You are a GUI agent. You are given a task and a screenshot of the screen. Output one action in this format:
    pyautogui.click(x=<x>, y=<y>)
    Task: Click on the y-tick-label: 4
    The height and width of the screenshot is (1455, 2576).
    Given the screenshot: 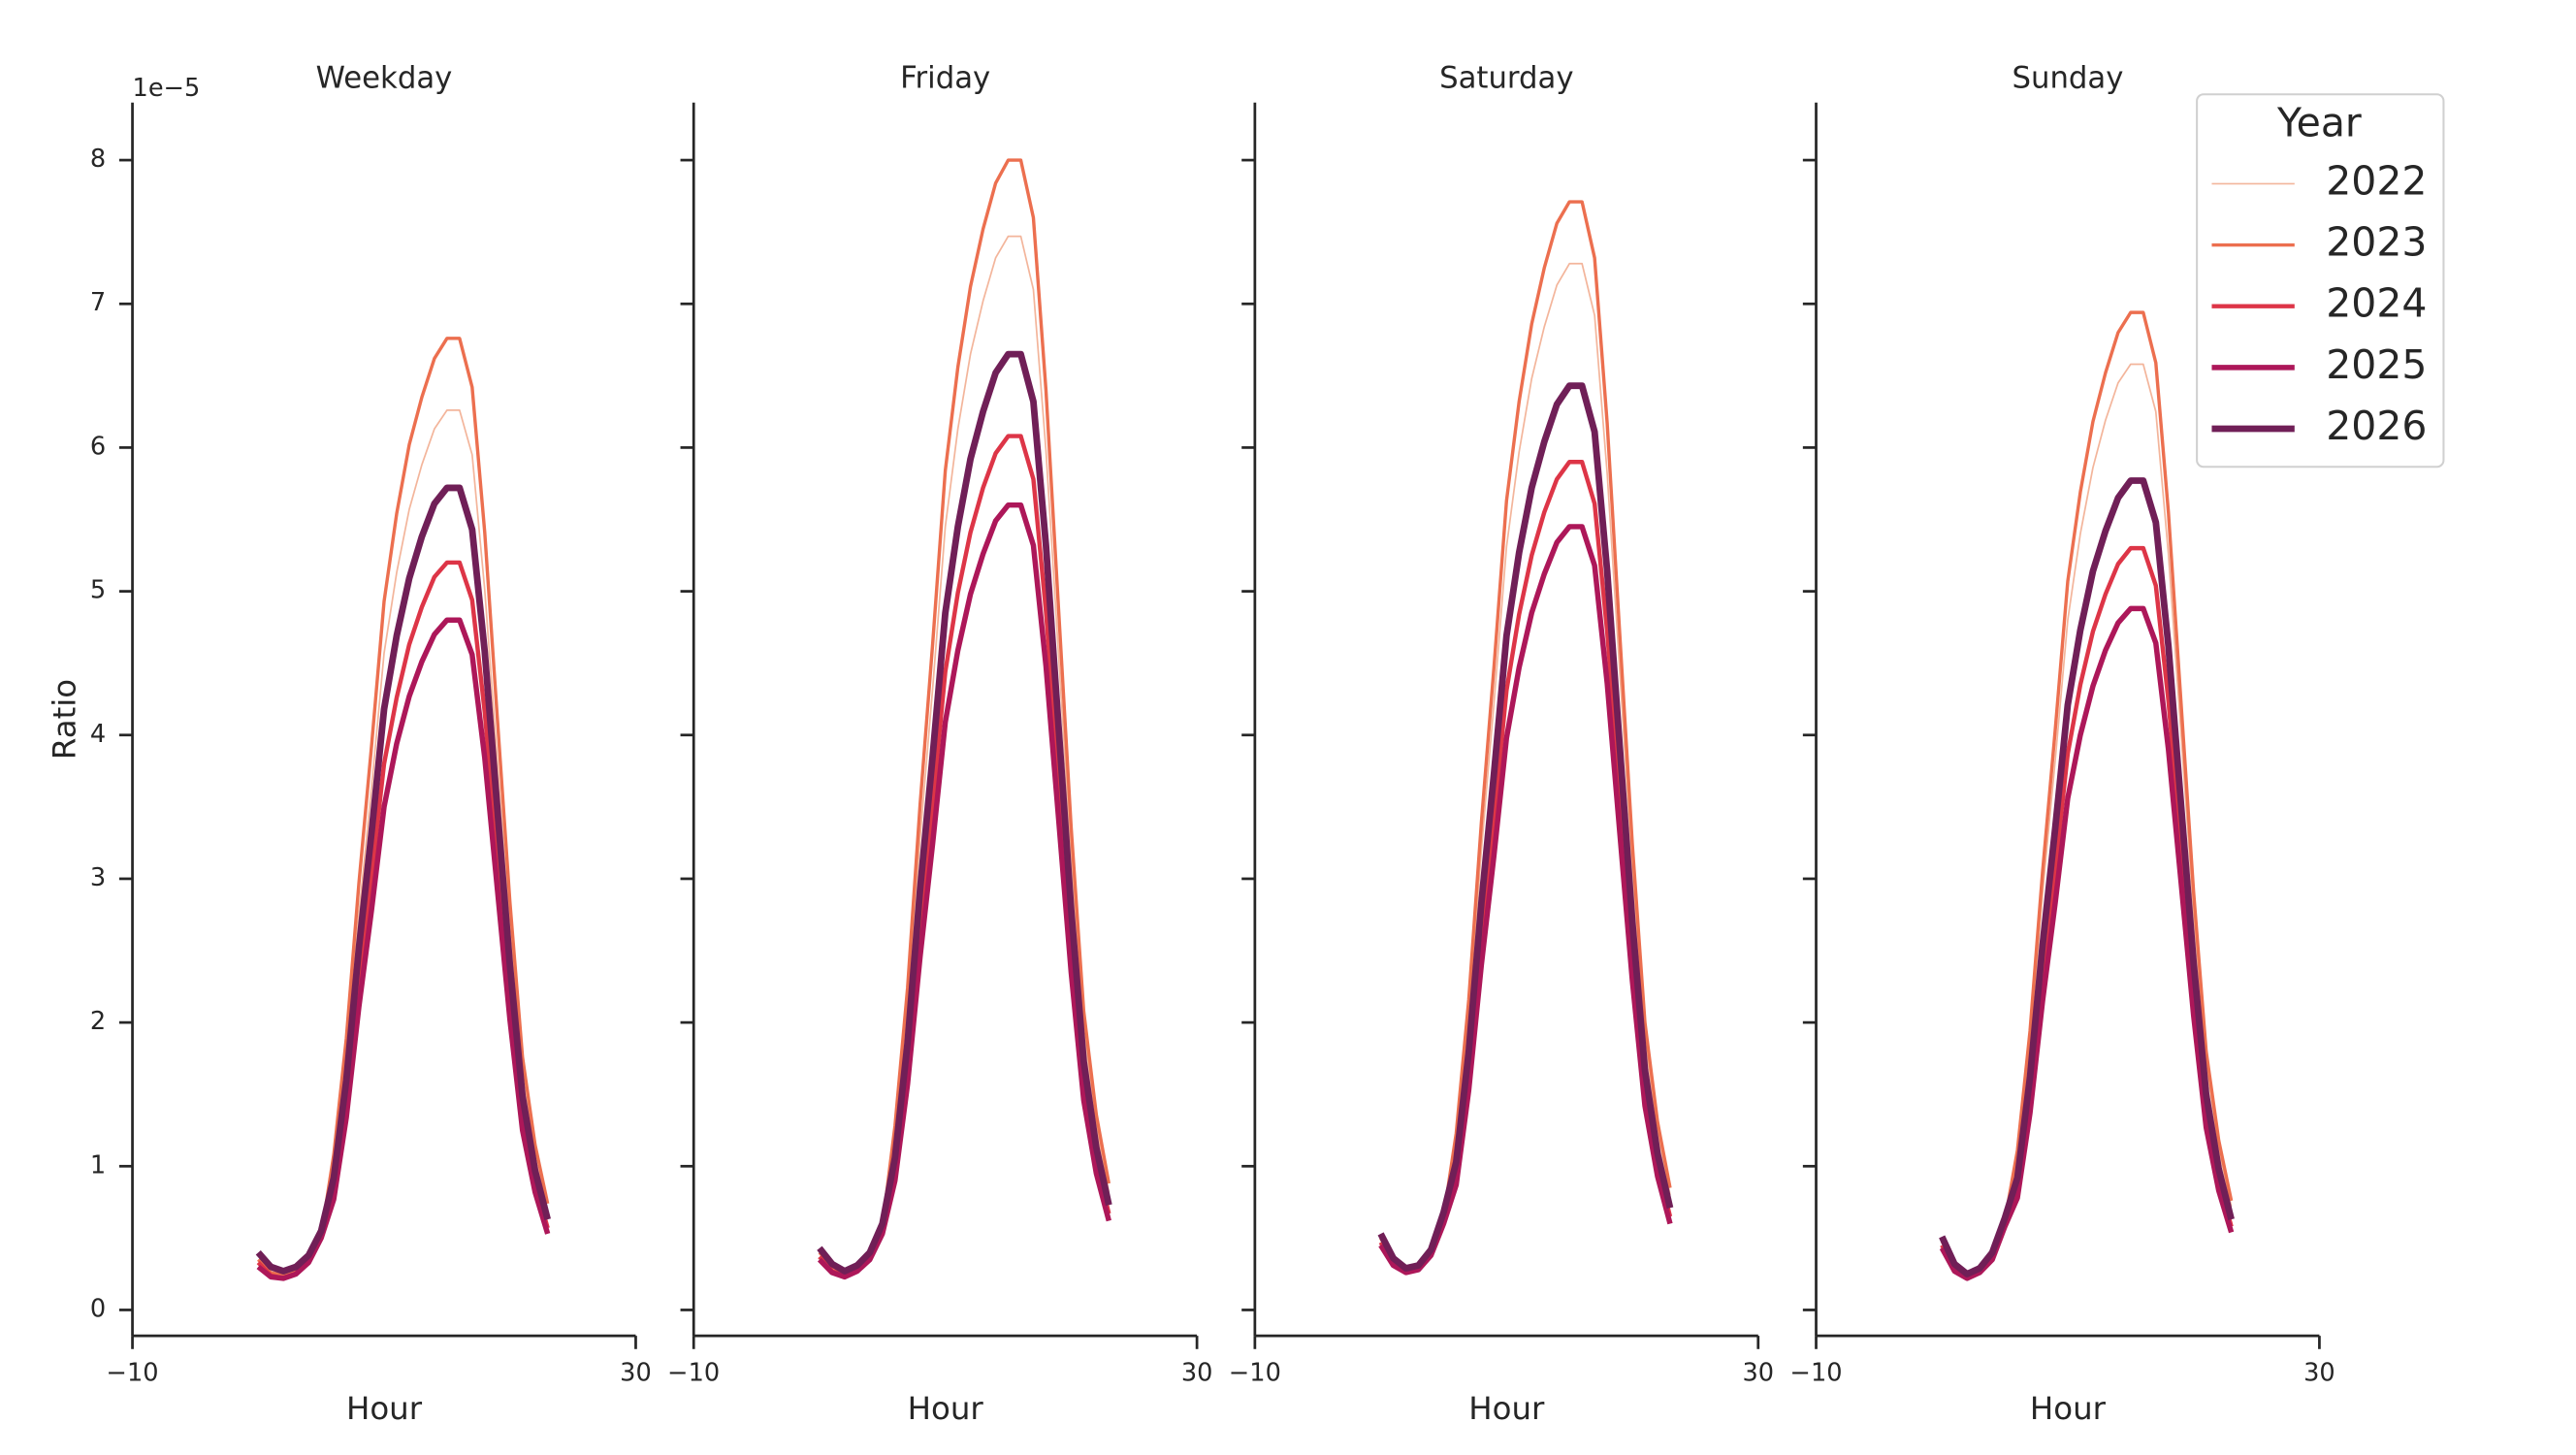 What is the action you would take?
    pyautogui.click(x=98, y=734)
    